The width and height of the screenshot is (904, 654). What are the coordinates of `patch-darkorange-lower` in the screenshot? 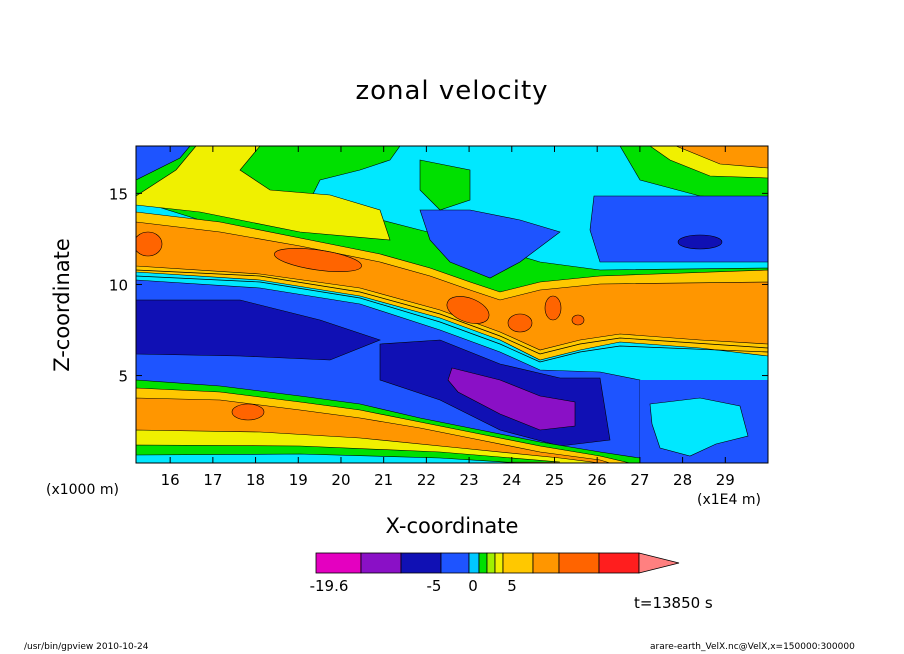 It's located at (248, 412).